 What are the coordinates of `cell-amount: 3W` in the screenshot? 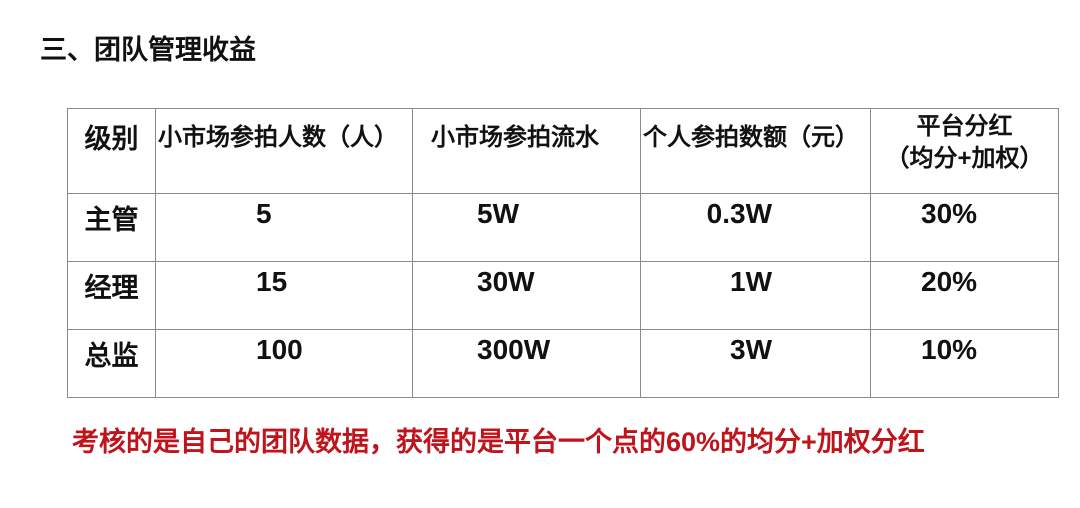 It's located at (755, 363).